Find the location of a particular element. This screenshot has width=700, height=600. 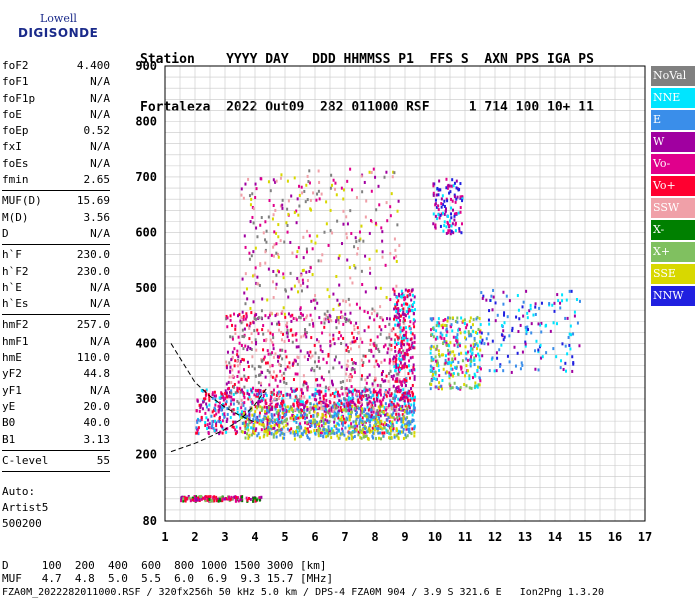

legend-entry: SSW is located at coordinates (673, 209).